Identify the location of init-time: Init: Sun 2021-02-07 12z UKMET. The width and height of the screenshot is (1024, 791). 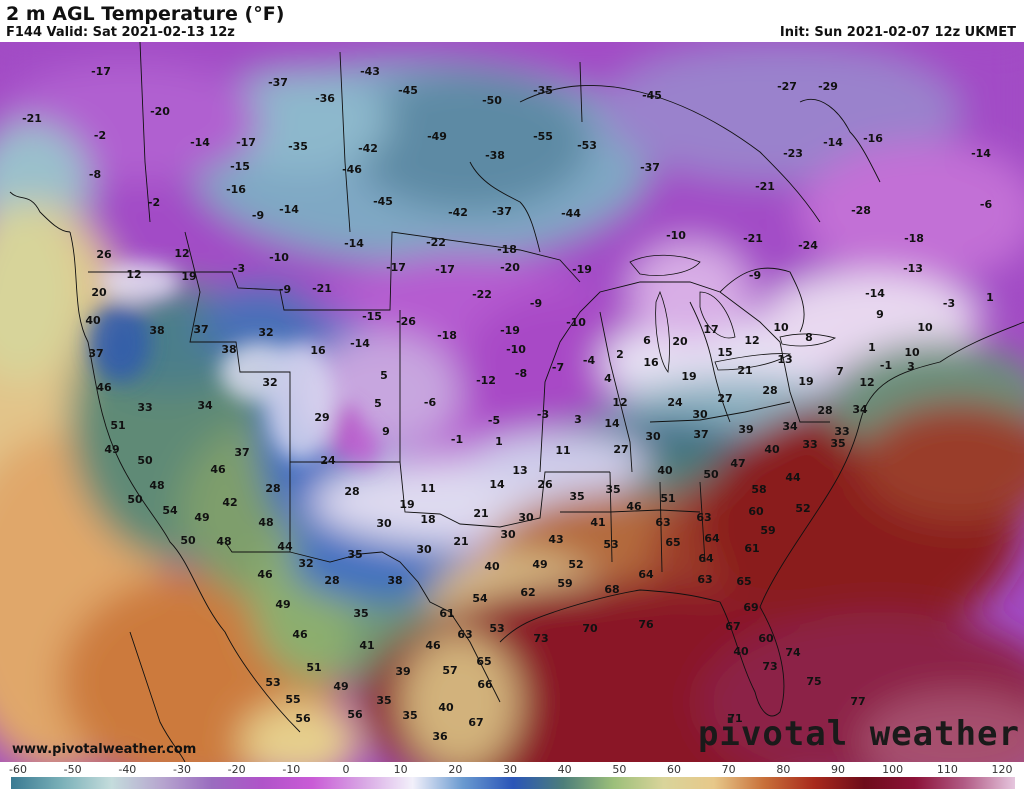
(897, 32).